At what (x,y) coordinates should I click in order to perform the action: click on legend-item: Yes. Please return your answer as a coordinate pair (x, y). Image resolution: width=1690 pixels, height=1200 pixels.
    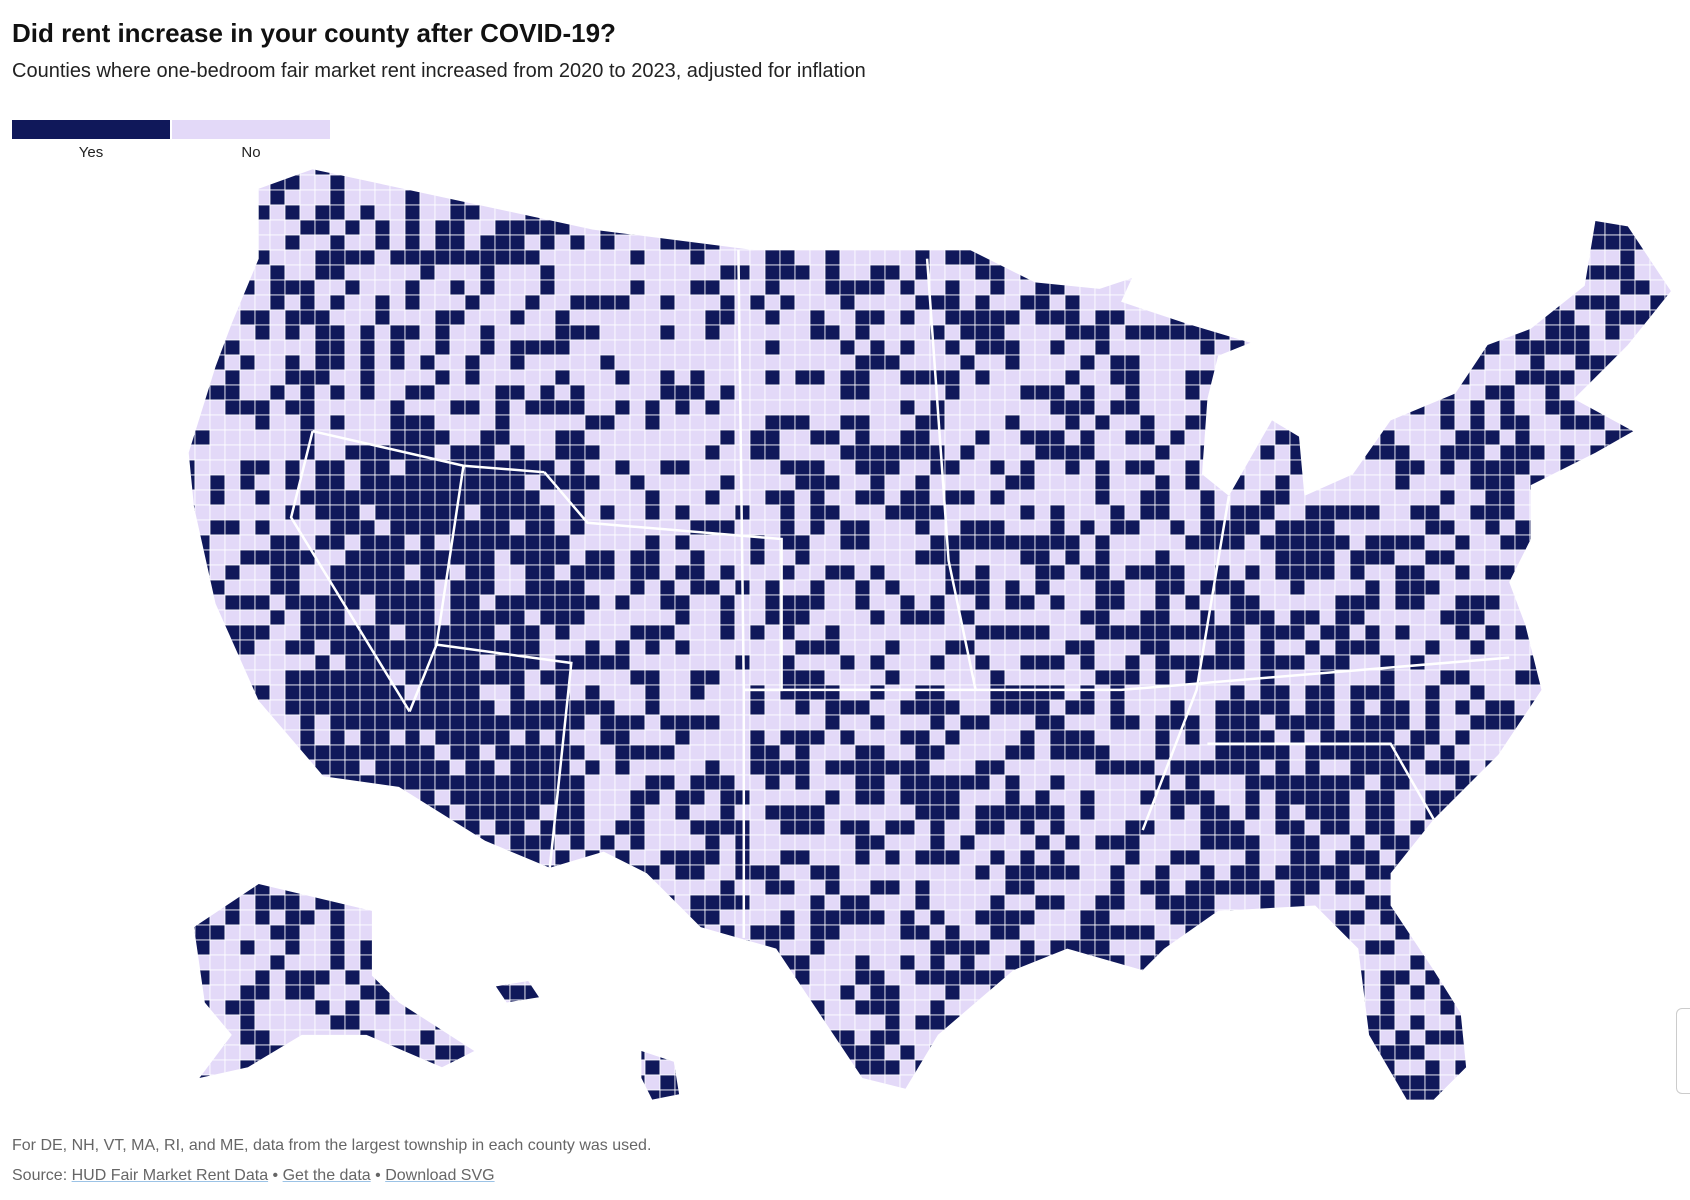
    Looking at the image, I should click on (91, 140).